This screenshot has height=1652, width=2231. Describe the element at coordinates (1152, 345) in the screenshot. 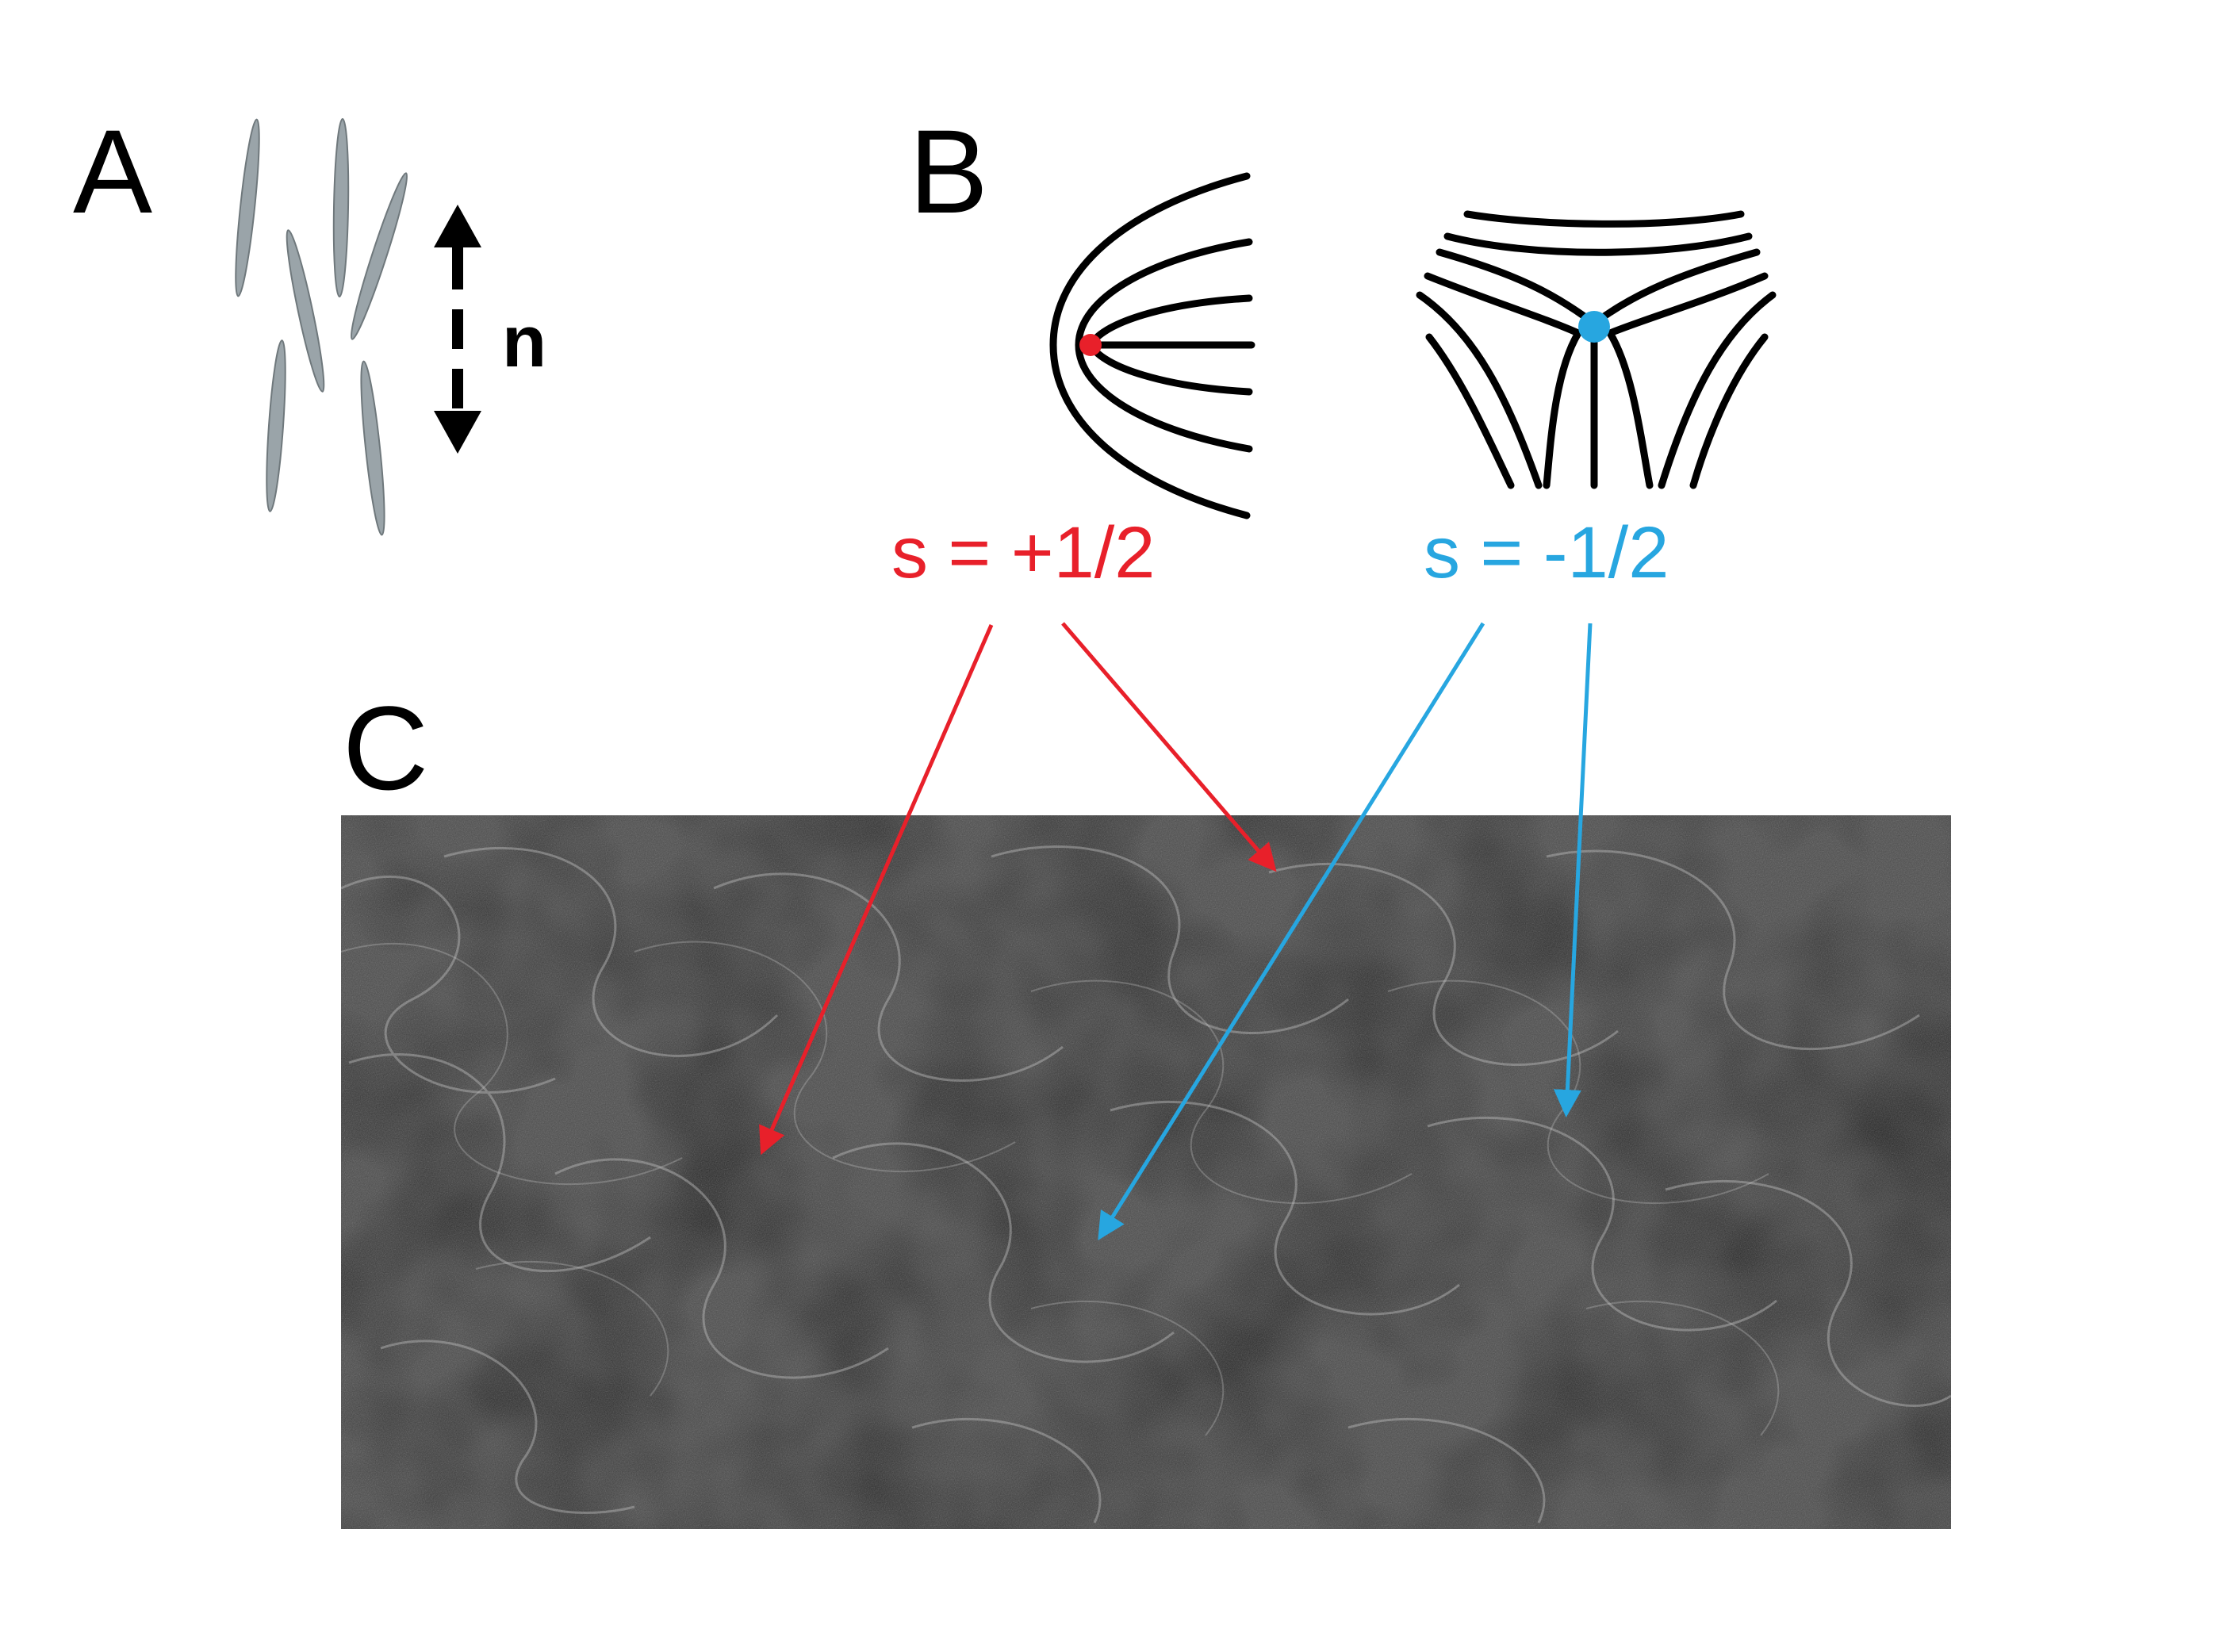

I see `plus-half-defect` at that location.